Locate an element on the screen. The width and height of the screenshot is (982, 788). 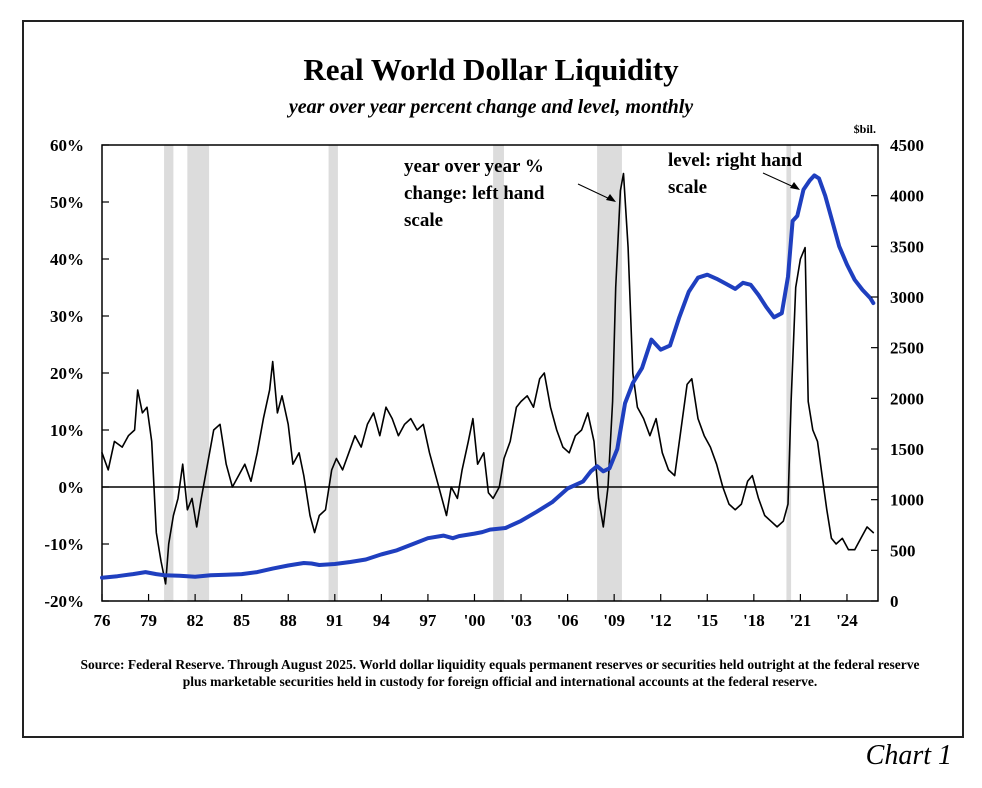
right-tick-label: 1500 is located at coordinates (907, 449).